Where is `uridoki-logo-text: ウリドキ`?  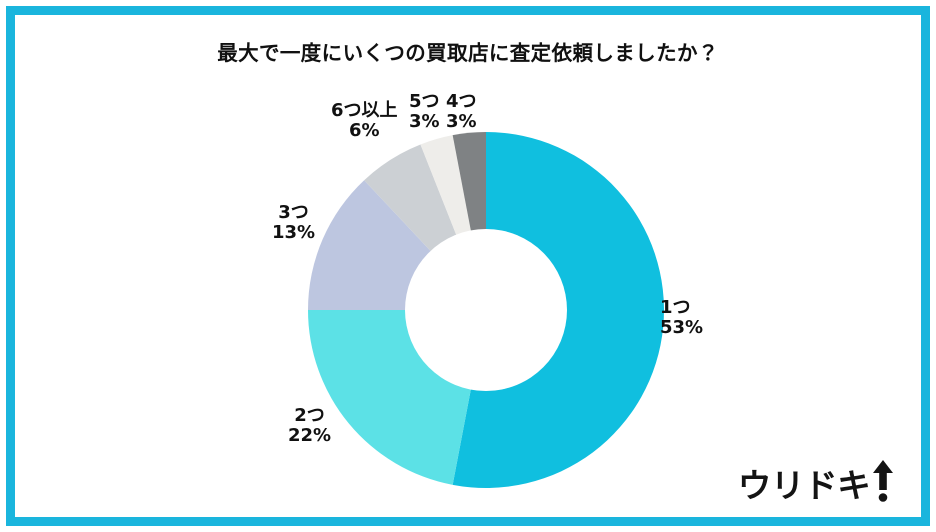
uridoki-logo-text: ウリドキ is located at coordinates (804, 485).